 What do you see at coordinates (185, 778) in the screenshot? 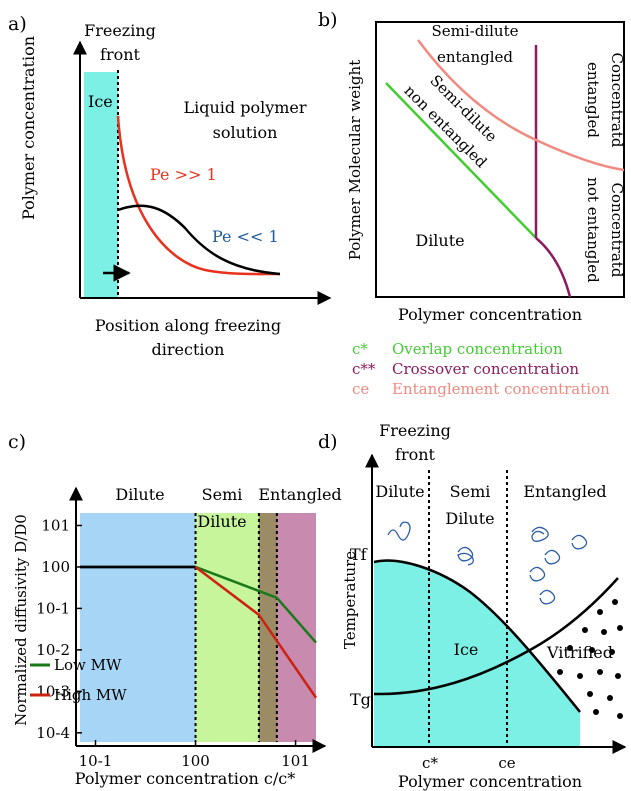
I see `panel-c-x-label: Polymer concentration c/c*` at bounding box center [185, 778].